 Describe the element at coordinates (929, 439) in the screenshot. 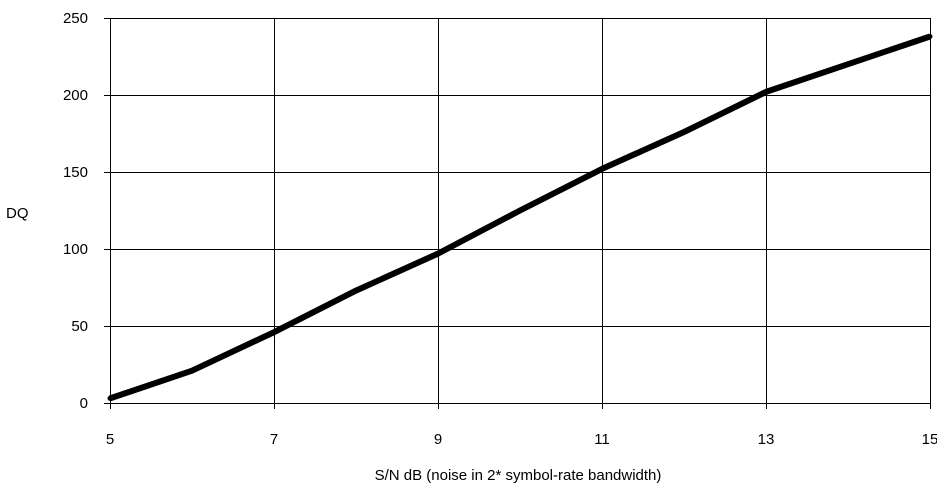

I see `x-tick-label-15: 15` at that location.